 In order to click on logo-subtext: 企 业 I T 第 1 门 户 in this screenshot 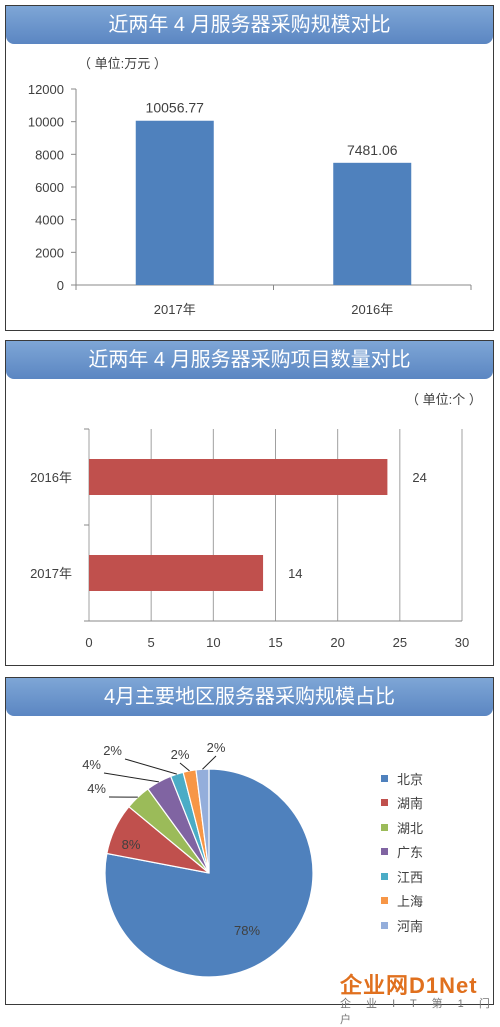, I will do `click(420, 1011)`.